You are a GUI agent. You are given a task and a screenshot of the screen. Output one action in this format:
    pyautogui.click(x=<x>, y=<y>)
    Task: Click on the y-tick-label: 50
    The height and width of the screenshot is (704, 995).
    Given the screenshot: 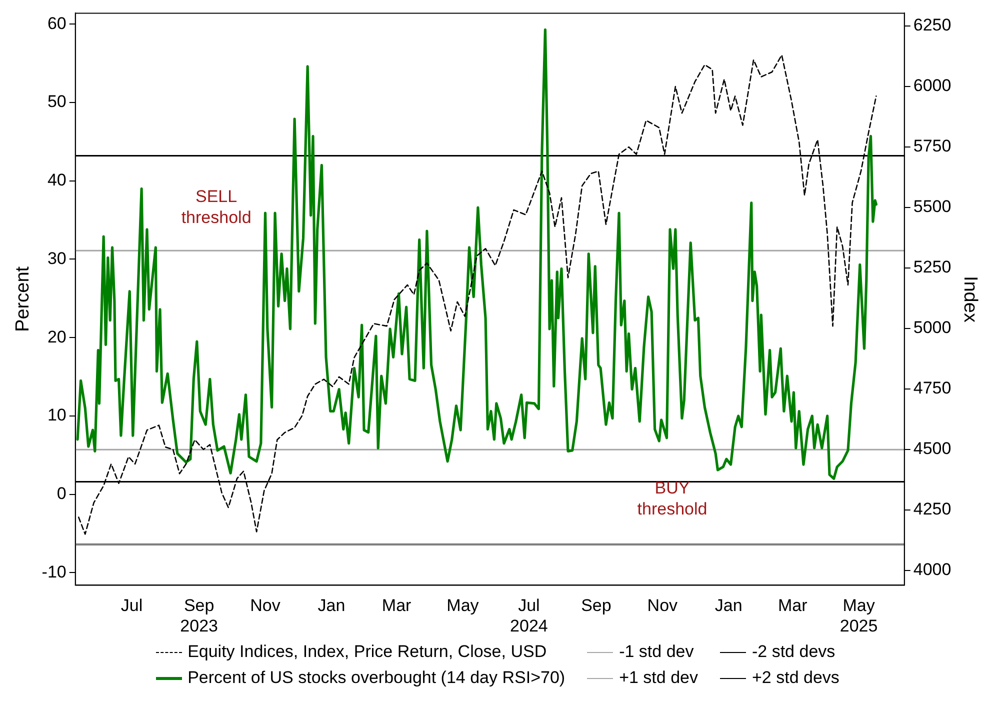 What is the action you would take?
    pyautogui.click(x=56, y=102)
    